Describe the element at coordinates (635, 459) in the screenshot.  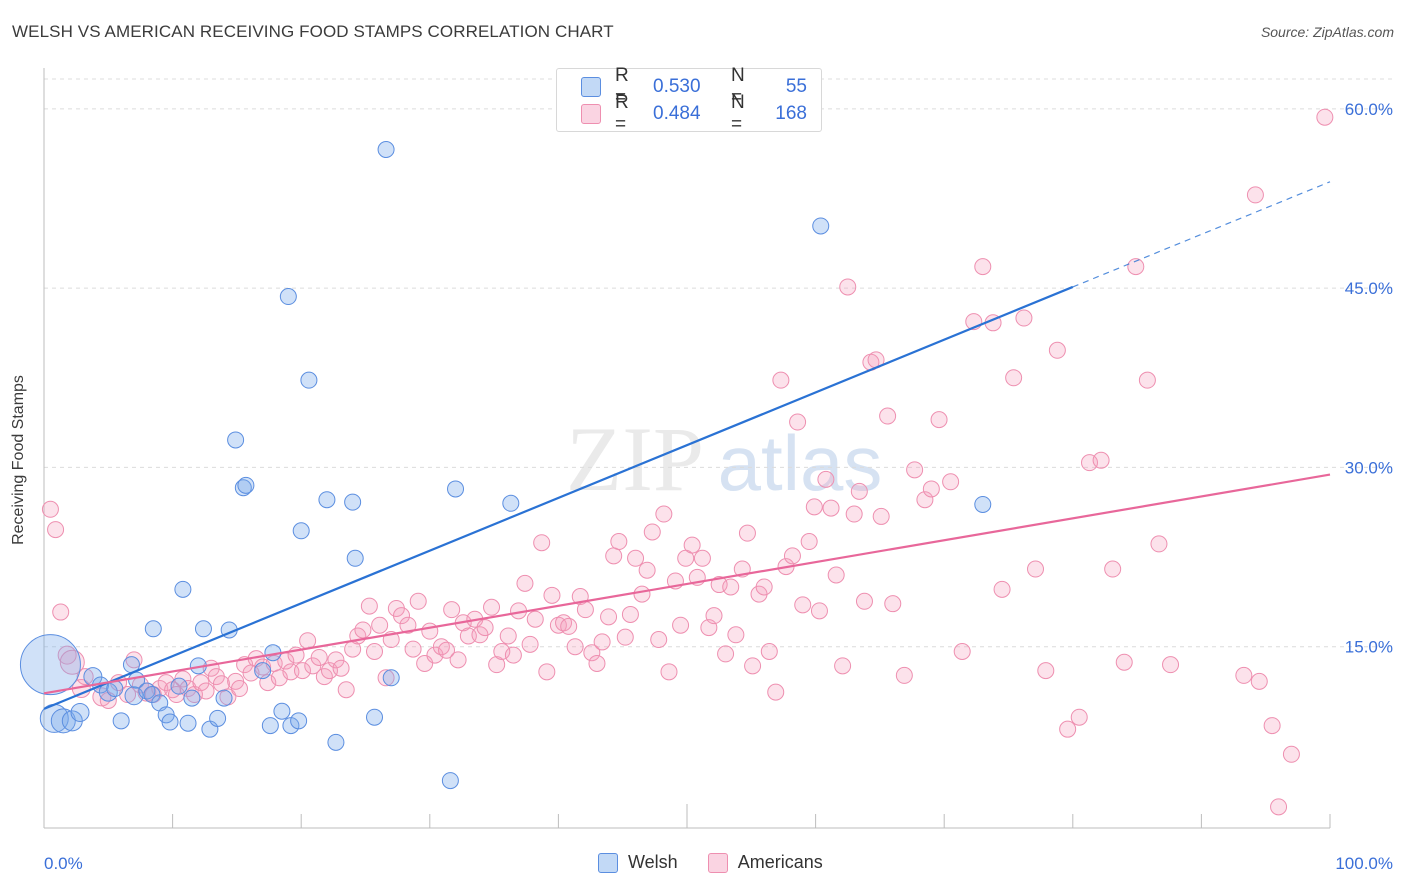
I see `watermark-zip: ZIP` at that location.